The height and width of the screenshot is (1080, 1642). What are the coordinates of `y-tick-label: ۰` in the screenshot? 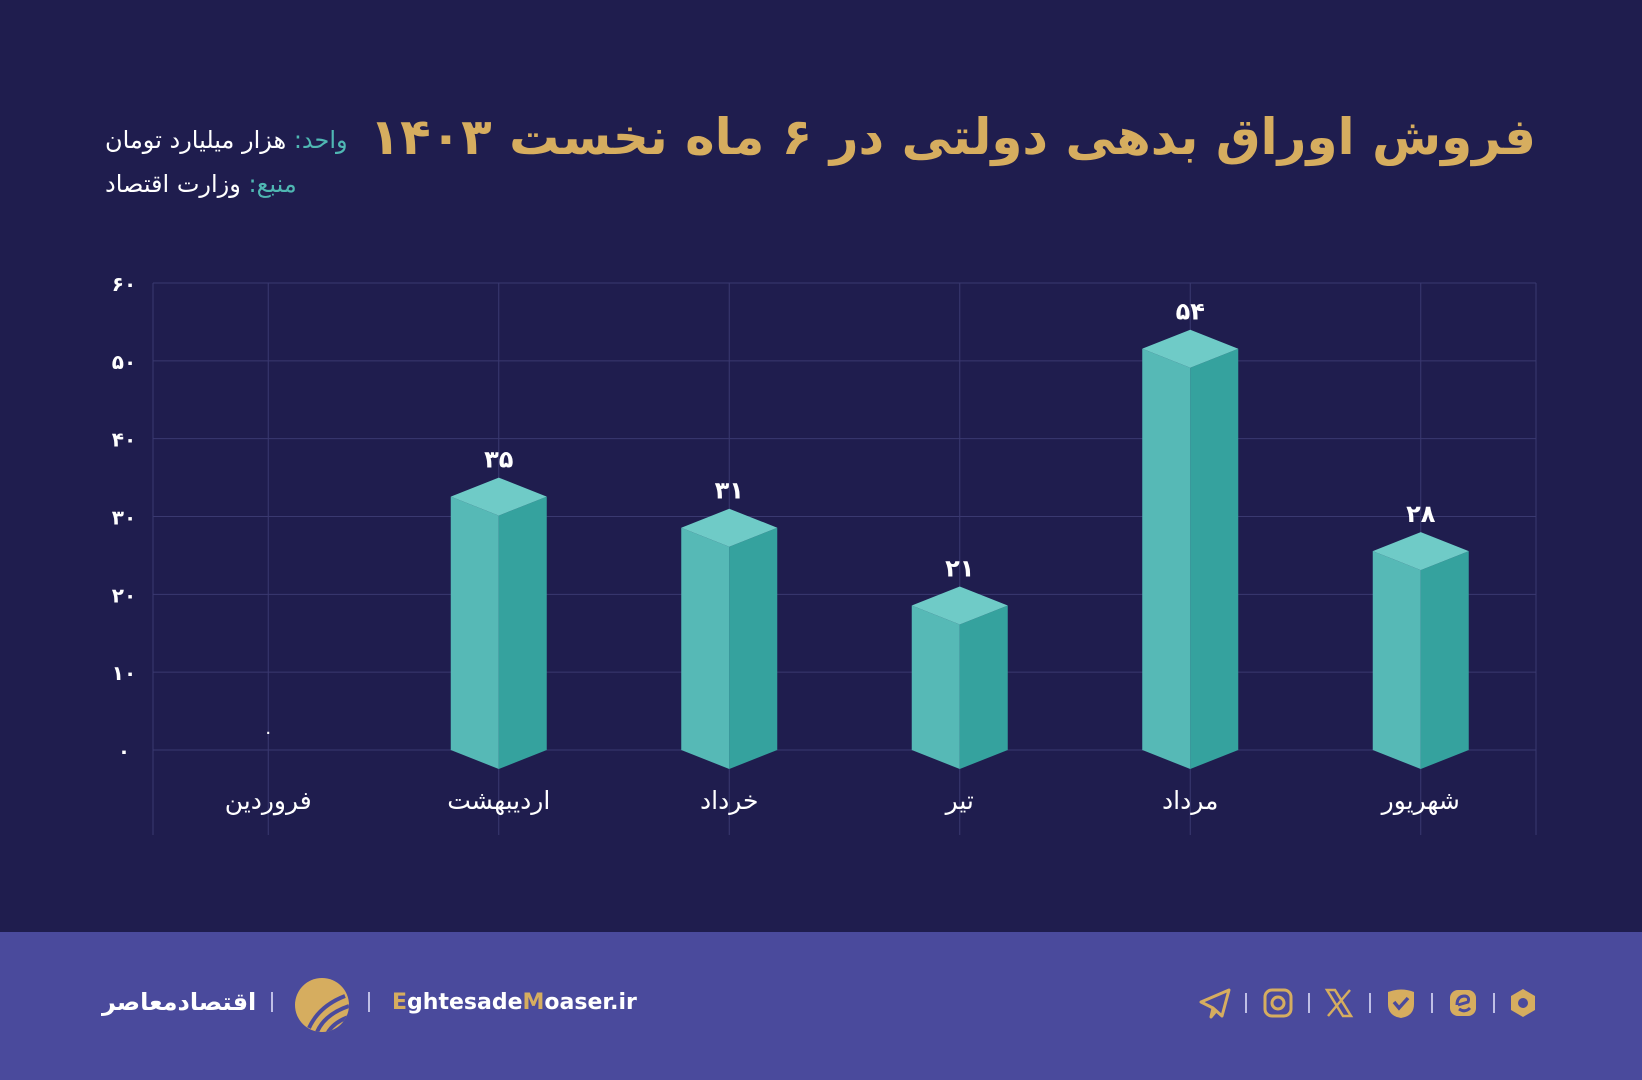 It's located at (124, 751).